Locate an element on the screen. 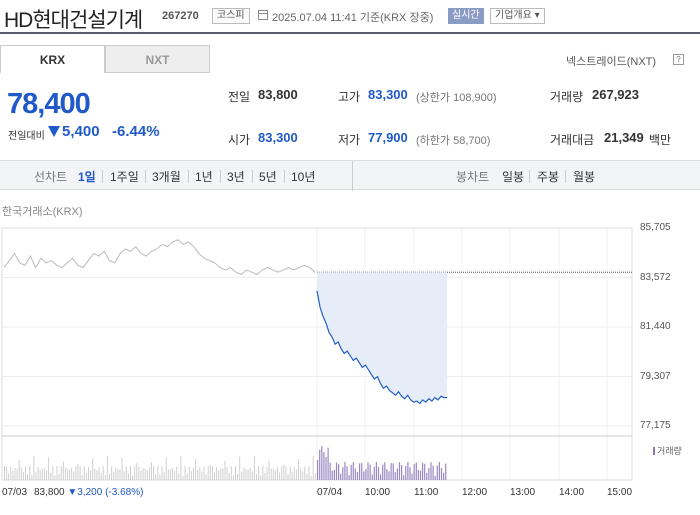 The width and height of the screenshot is (700, 515). company-overview-dropdown: 기업개요 ▾ is located at coordinates (517, 16).